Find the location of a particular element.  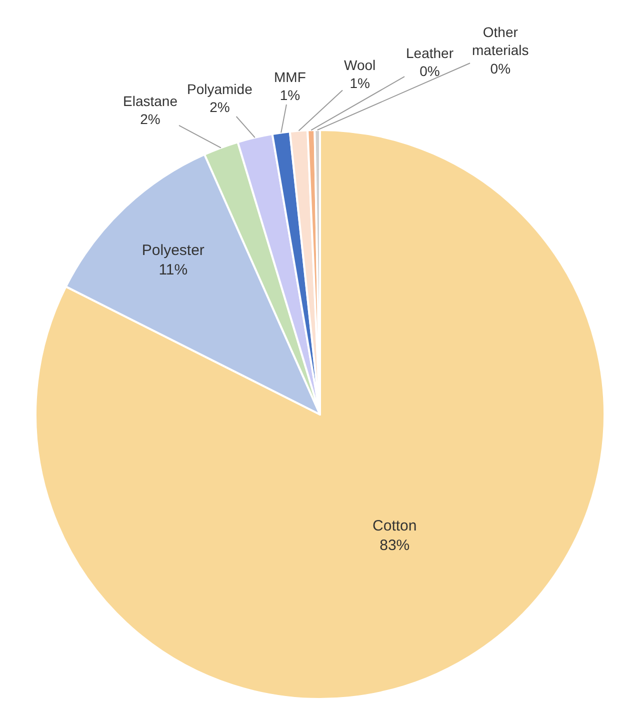

slice-label: Polyamide is located at coordinates (220, 89).